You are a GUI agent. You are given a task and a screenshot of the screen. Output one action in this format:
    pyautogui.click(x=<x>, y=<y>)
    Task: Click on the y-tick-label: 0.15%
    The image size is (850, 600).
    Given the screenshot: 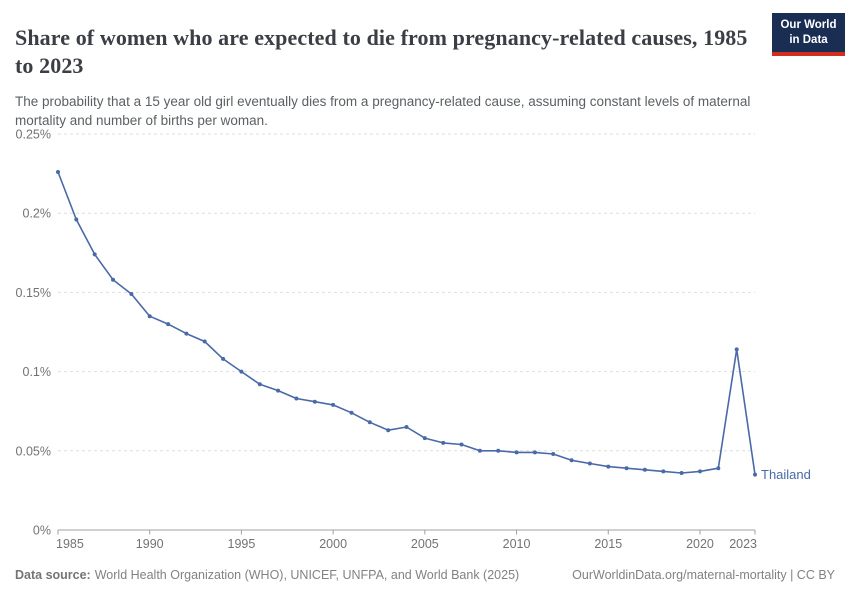 What is the action you would take?
    pyautogui.click(x=33, y=293)
    